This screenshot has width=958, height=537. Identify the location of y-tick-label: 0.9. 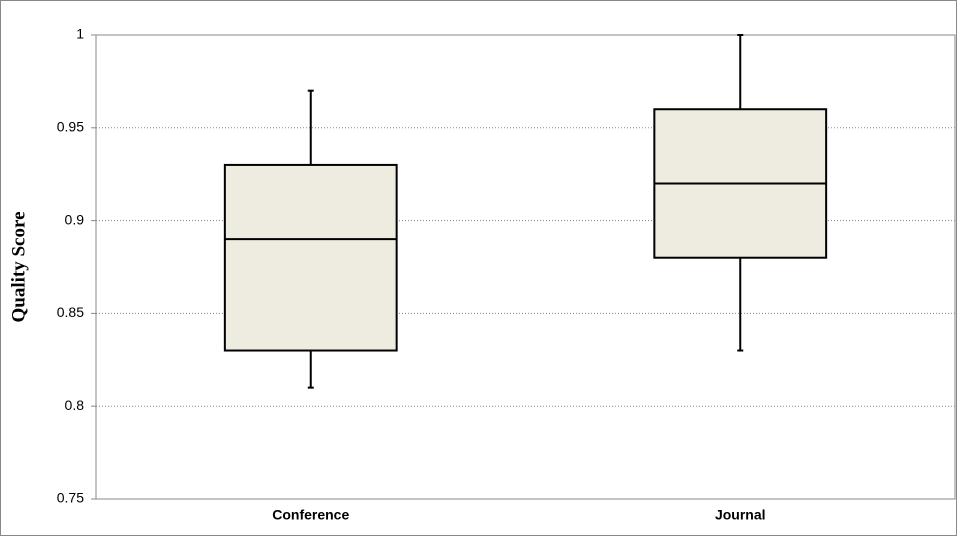
(75, 219).